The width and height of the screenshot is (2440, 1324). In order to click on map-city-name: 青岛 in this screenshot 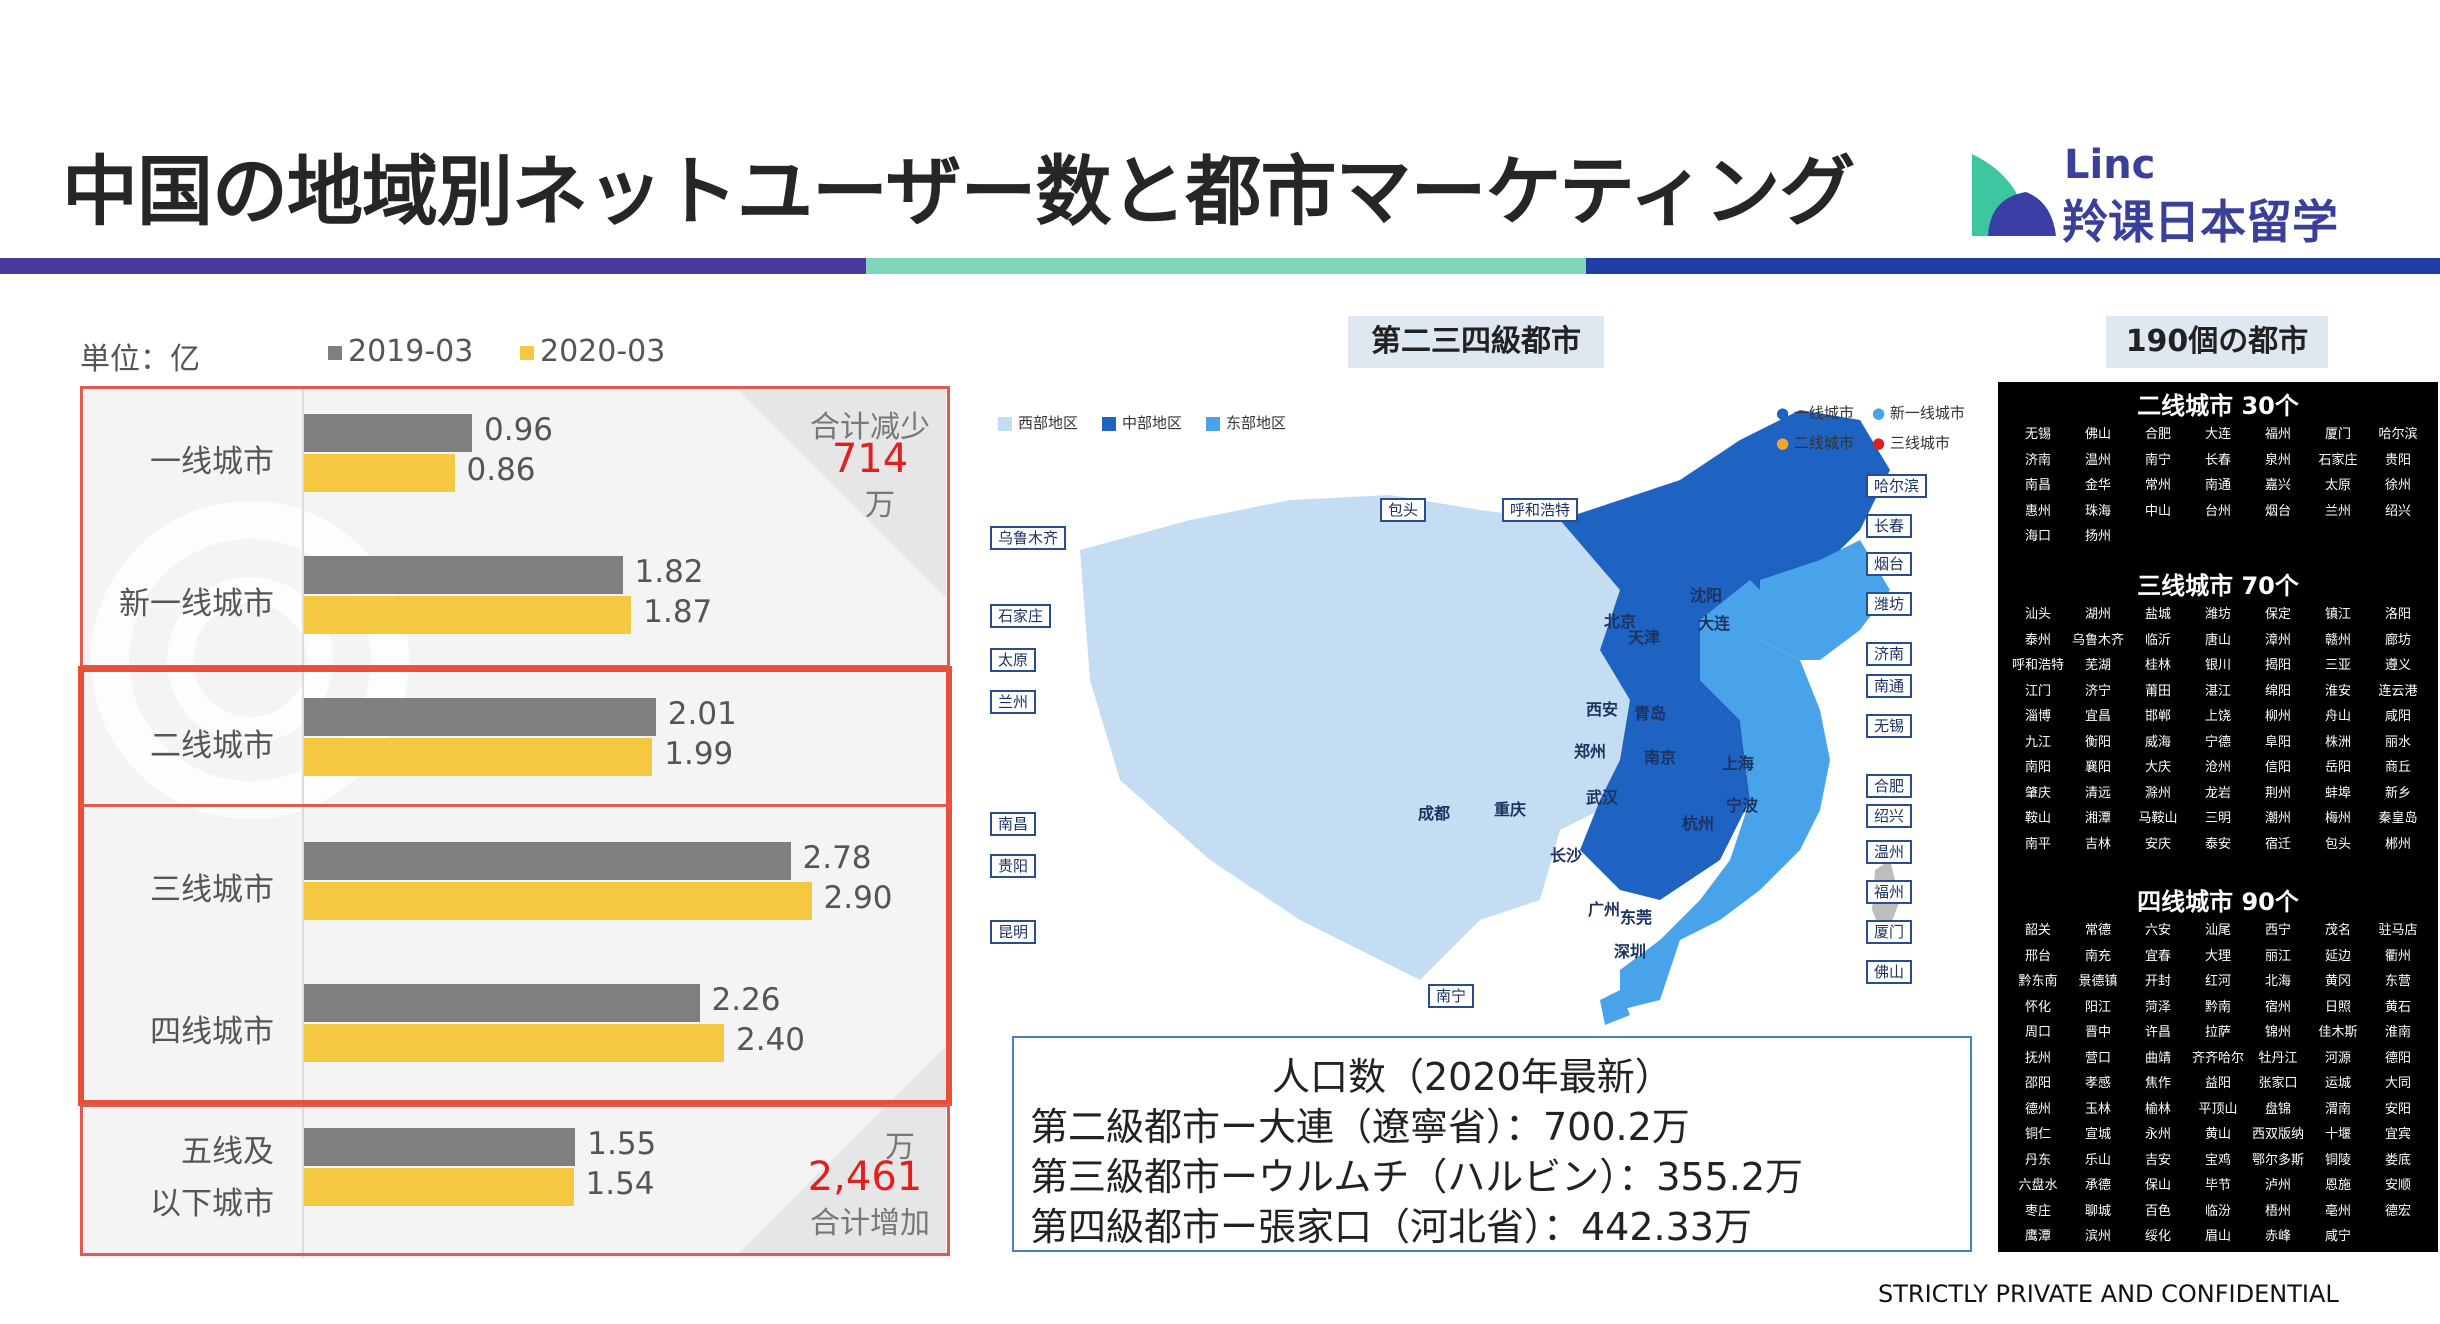, I will do `click(1650, 713)`.